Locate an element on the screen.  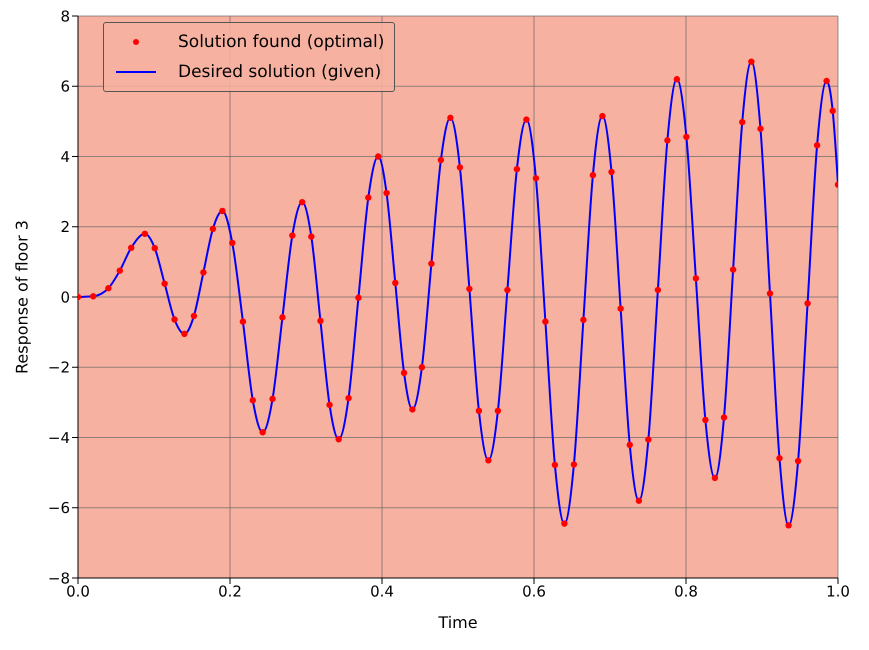
x-tick-label: 0.4 is located at coordinates (382, 591).